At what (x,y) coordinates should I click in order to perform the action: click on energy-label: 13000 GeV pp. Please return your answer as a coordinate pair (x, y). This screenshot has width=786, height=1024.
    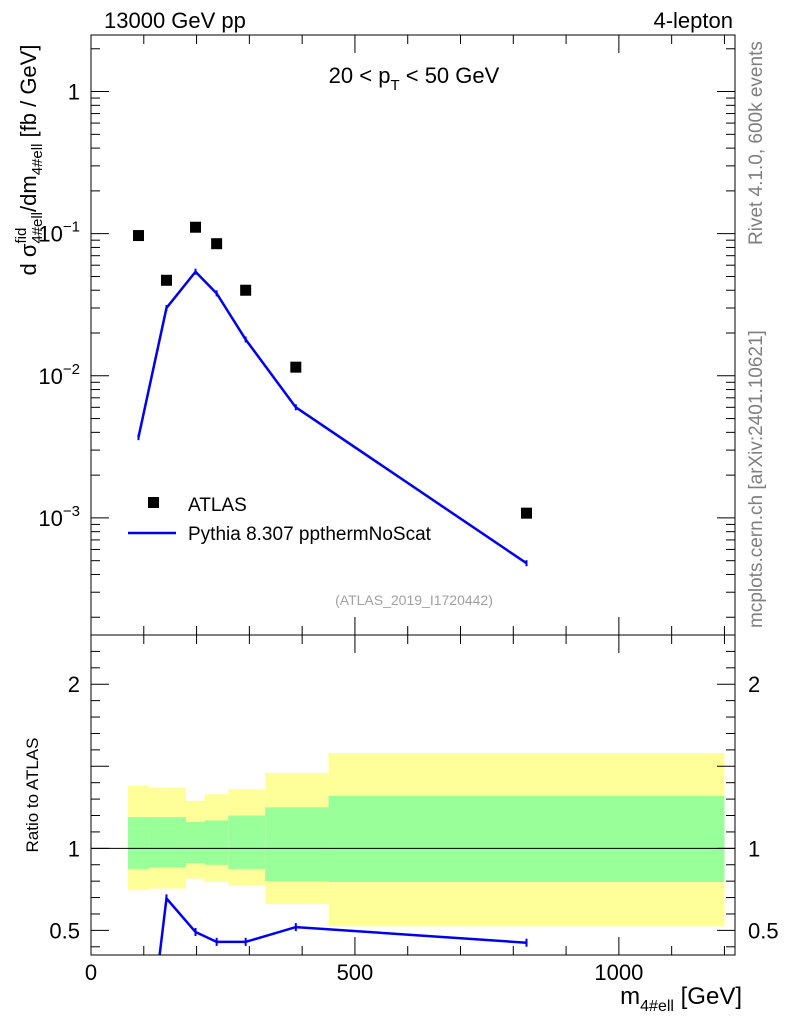
    Looking at the image, I should click on (175, 20).